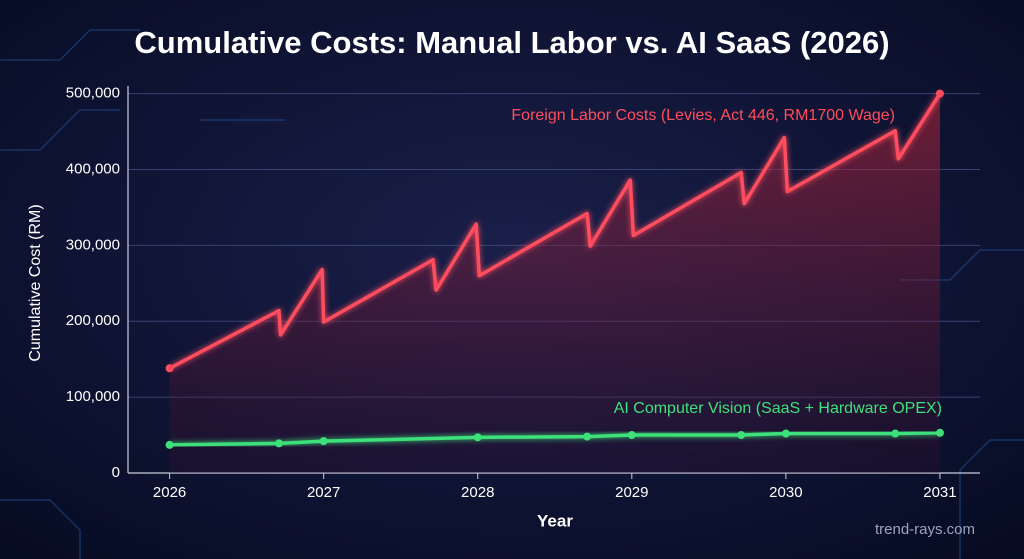 Image resolution: width=1024 pixels, height=559 pixels. I want to click on watermark: trend-rays.com, so click(925, 529).